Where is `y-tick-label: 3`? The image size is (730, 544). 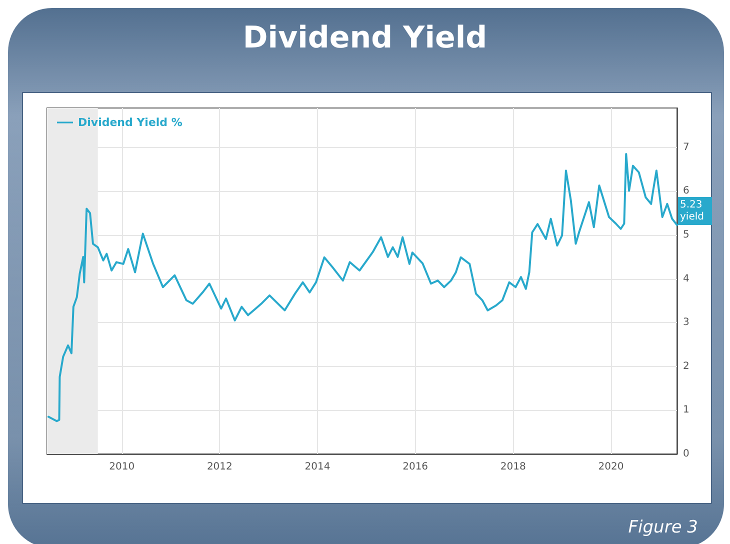
y-tick-label: 3 is located at coordinates (686, 322).